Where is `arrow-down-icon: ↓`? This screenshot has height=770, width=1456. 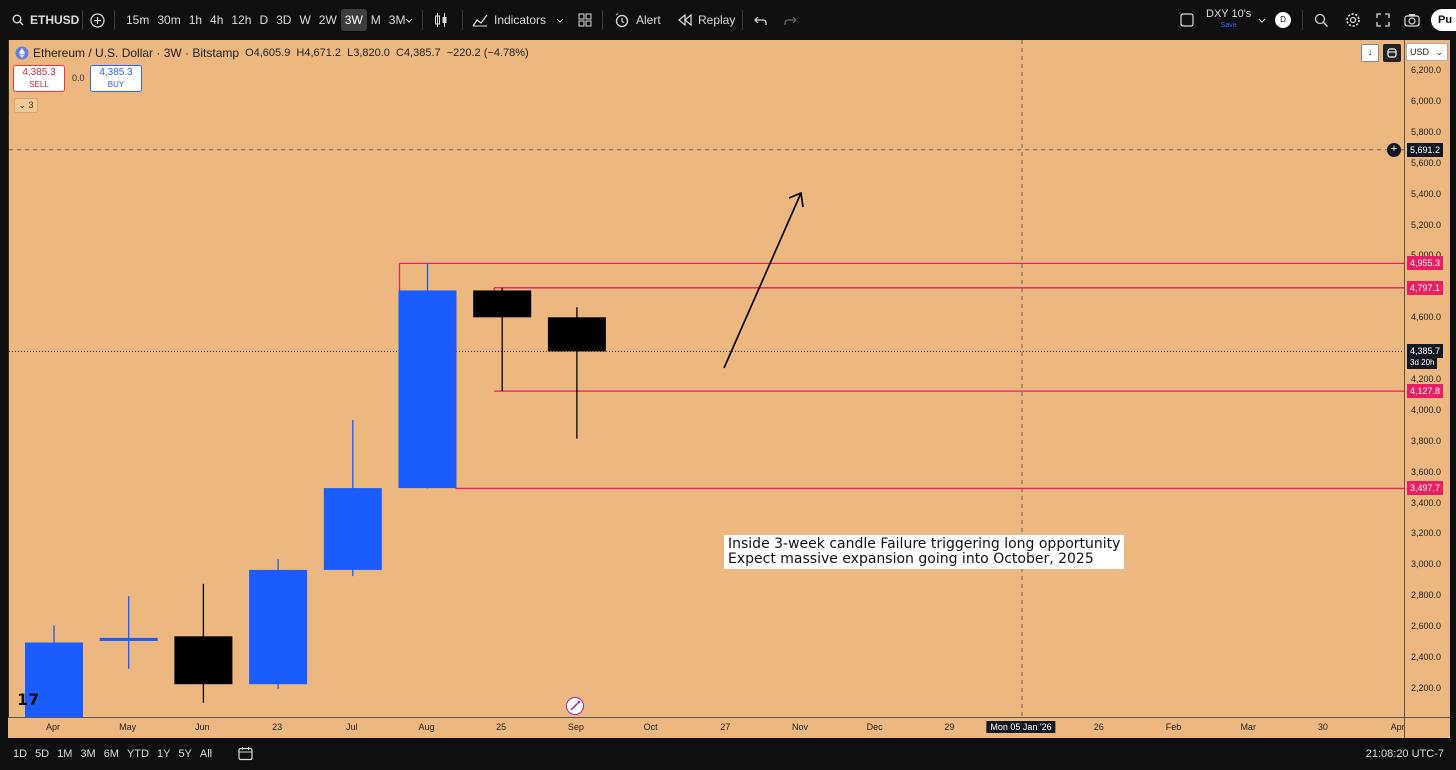
arrow-down-icon: ↓ is located at coordinates (1370, 52).